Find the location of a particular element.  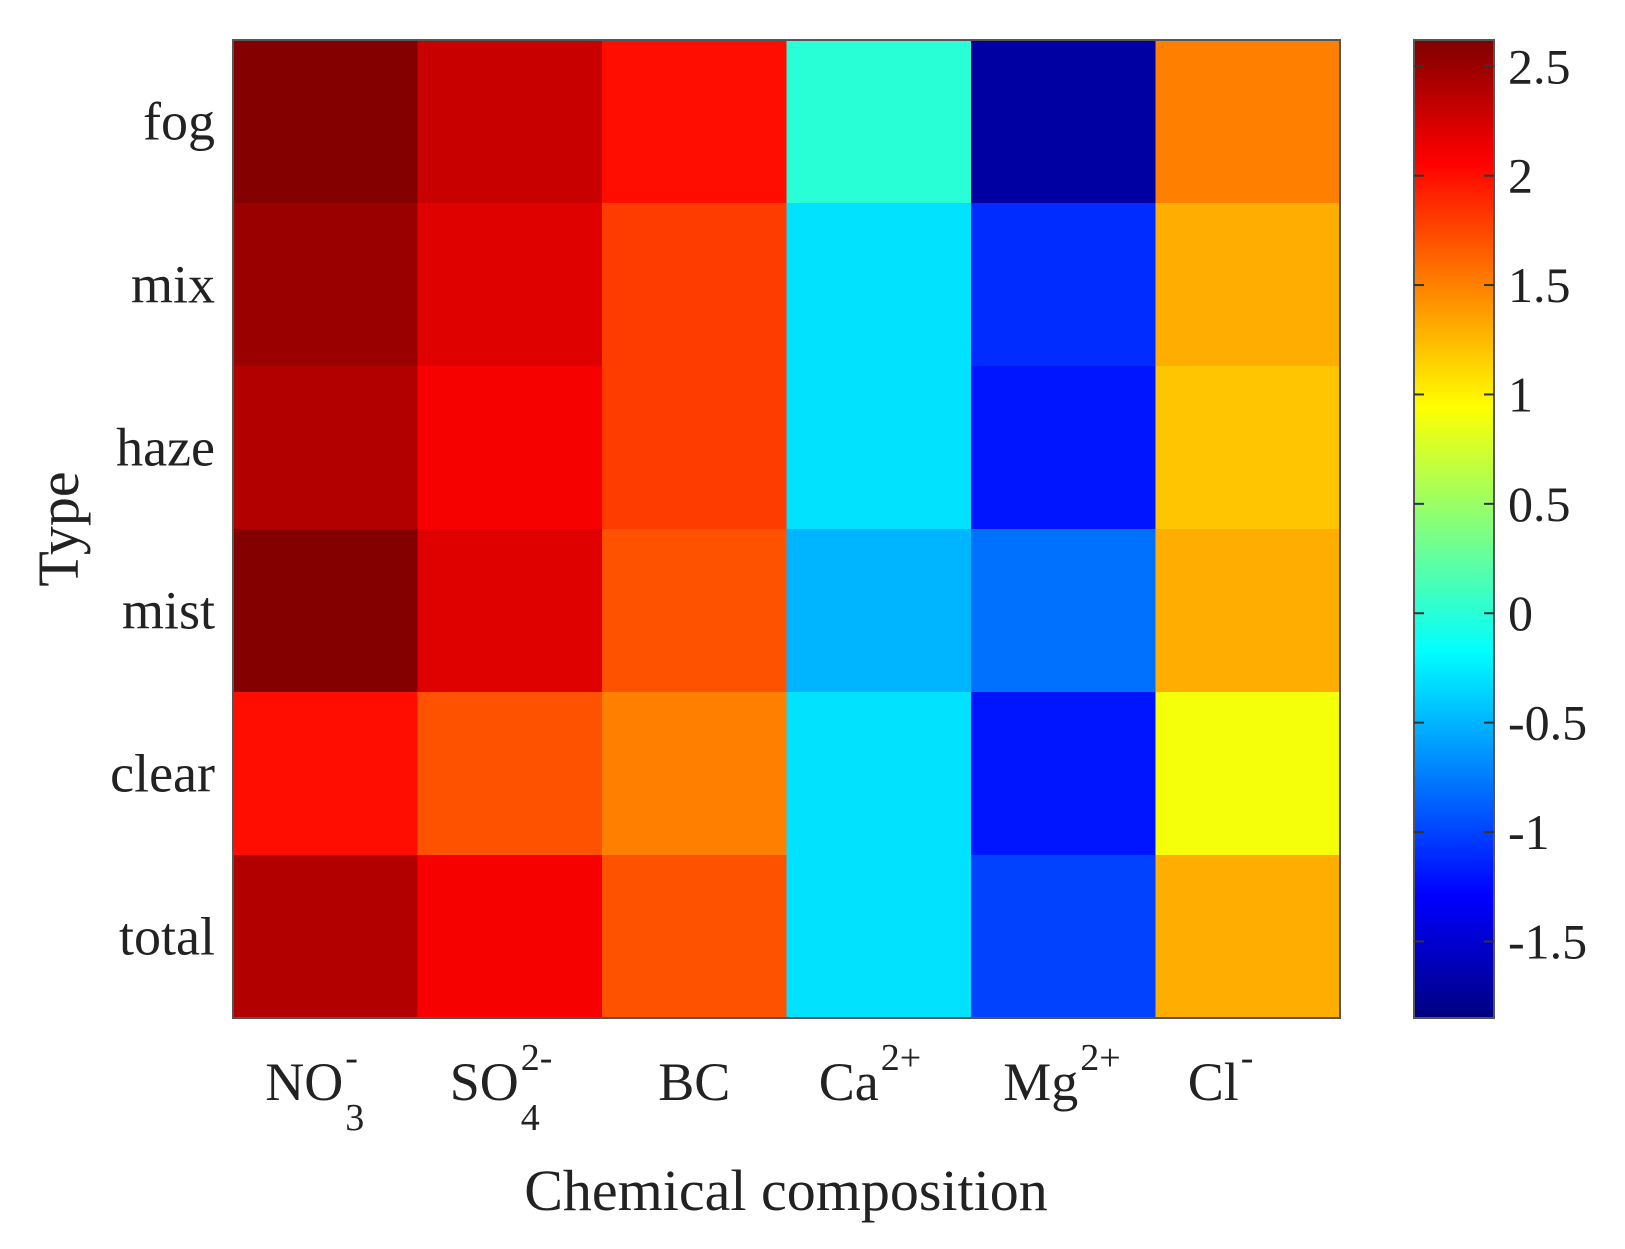

svg-text: NO is located at coordinates (304, 1082).